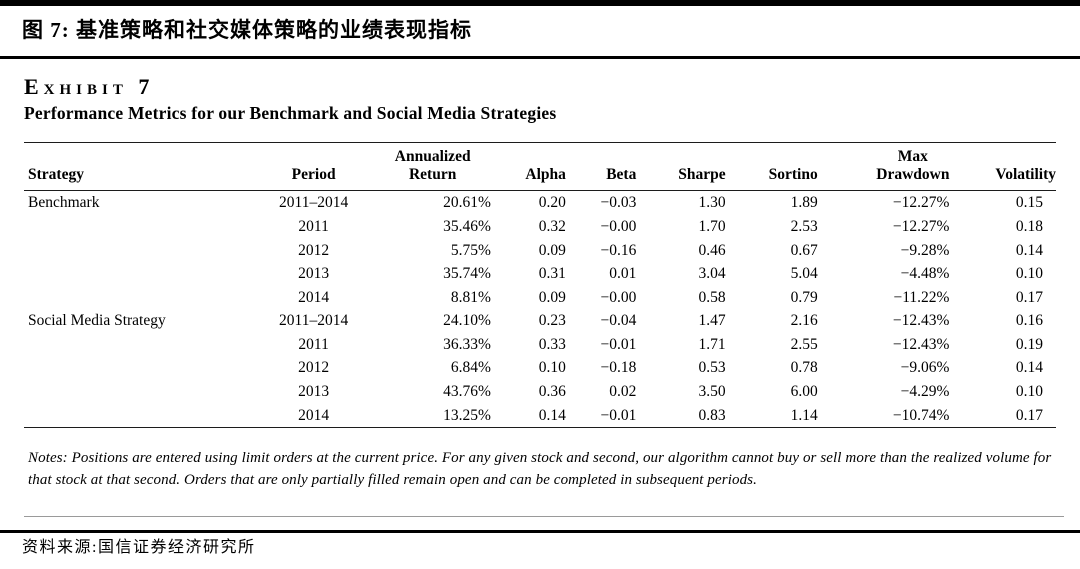 Image resolution: width=1080 pixels, height=569 pixels. What do you see at coordinates (467, 274) in the screenshot?
I see `cell-return: 35.74%` at bounding box center [467, 274].